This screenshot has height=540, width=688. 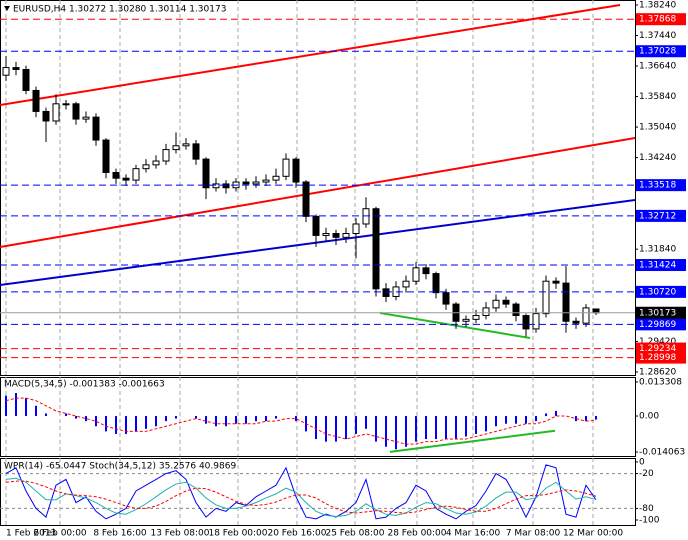 What do you see at coordinates (657, 216) in the screenshot?
I see `level-label: 1.32712` at bounding box center [657, 216].